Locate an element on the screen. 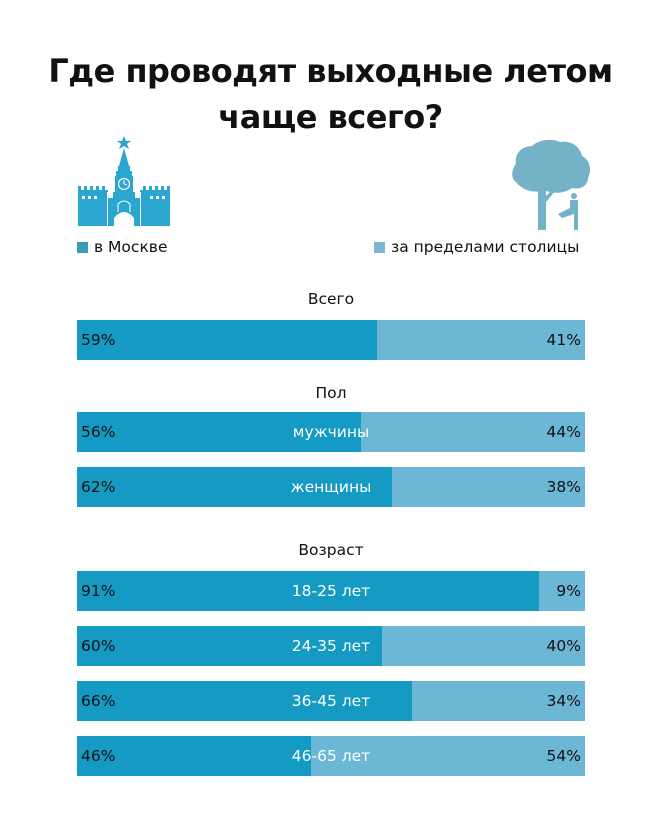  kremlin-icon is located at coordinates (124, 181).